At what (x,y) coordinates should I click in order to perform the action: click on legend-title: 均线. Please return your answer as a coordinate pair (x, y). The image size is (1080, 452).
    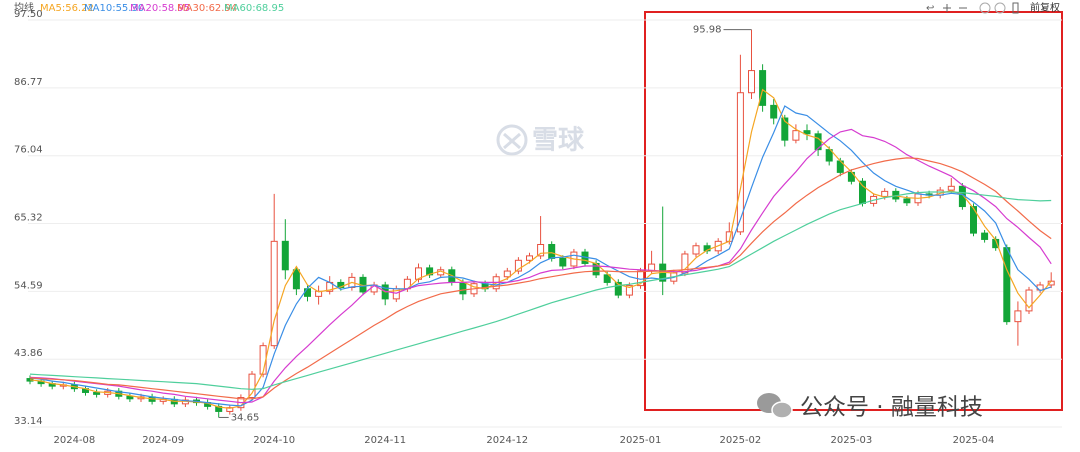
    Looking at the image, I should click on (24, 7).